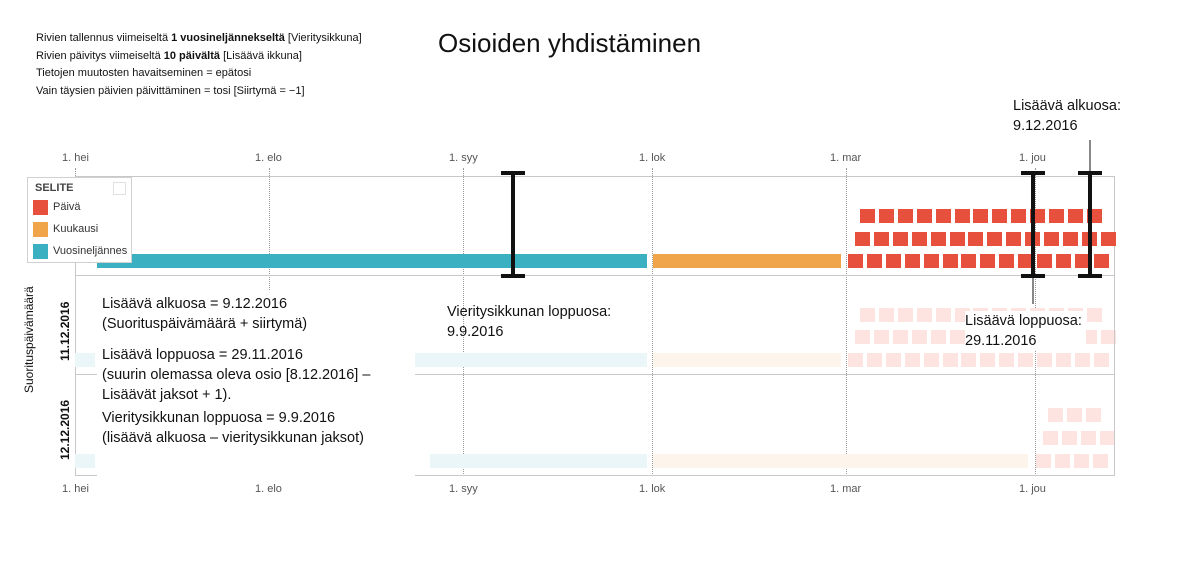  What do you see at coordinates (40, 229) in the screenshot?
I see `legend-swatch-month` at bounding box center [40, 229].